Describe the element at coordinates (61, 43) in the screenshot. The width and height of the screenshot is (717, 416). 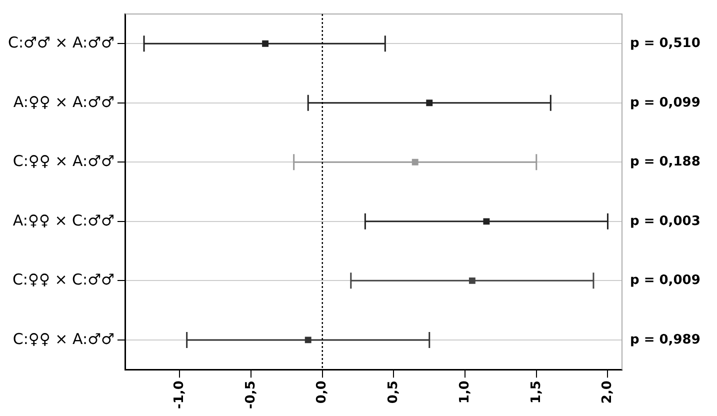
I see `y-tick-label: C:♂♂ × A:♂♂` at that location.